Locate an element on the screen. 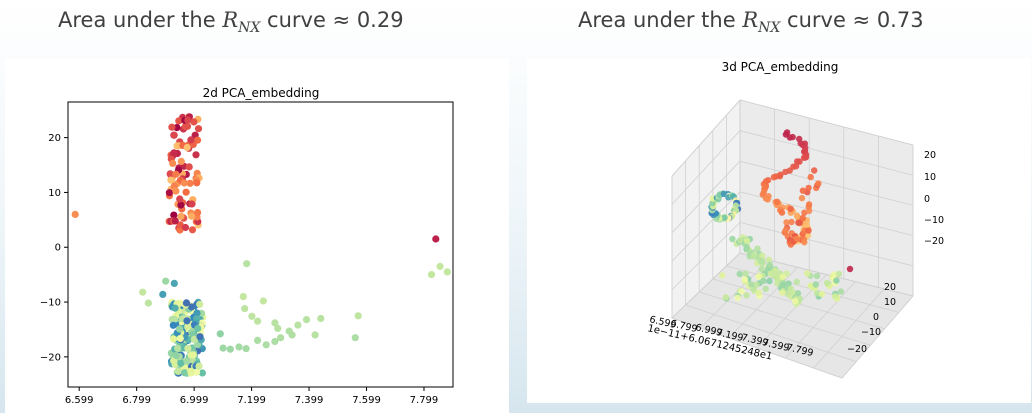  left-headline-prefix: Area under the is located at coordinates (140, 20).